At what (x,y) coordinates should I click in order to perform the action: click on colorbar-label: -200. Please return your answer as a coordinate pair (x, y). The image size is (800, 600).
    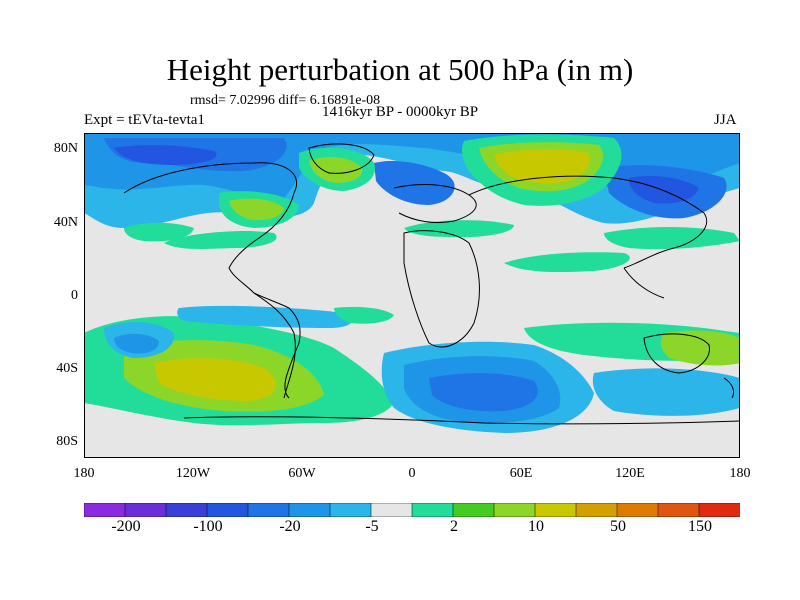
    Looking at the image, I should click on (126, 526).